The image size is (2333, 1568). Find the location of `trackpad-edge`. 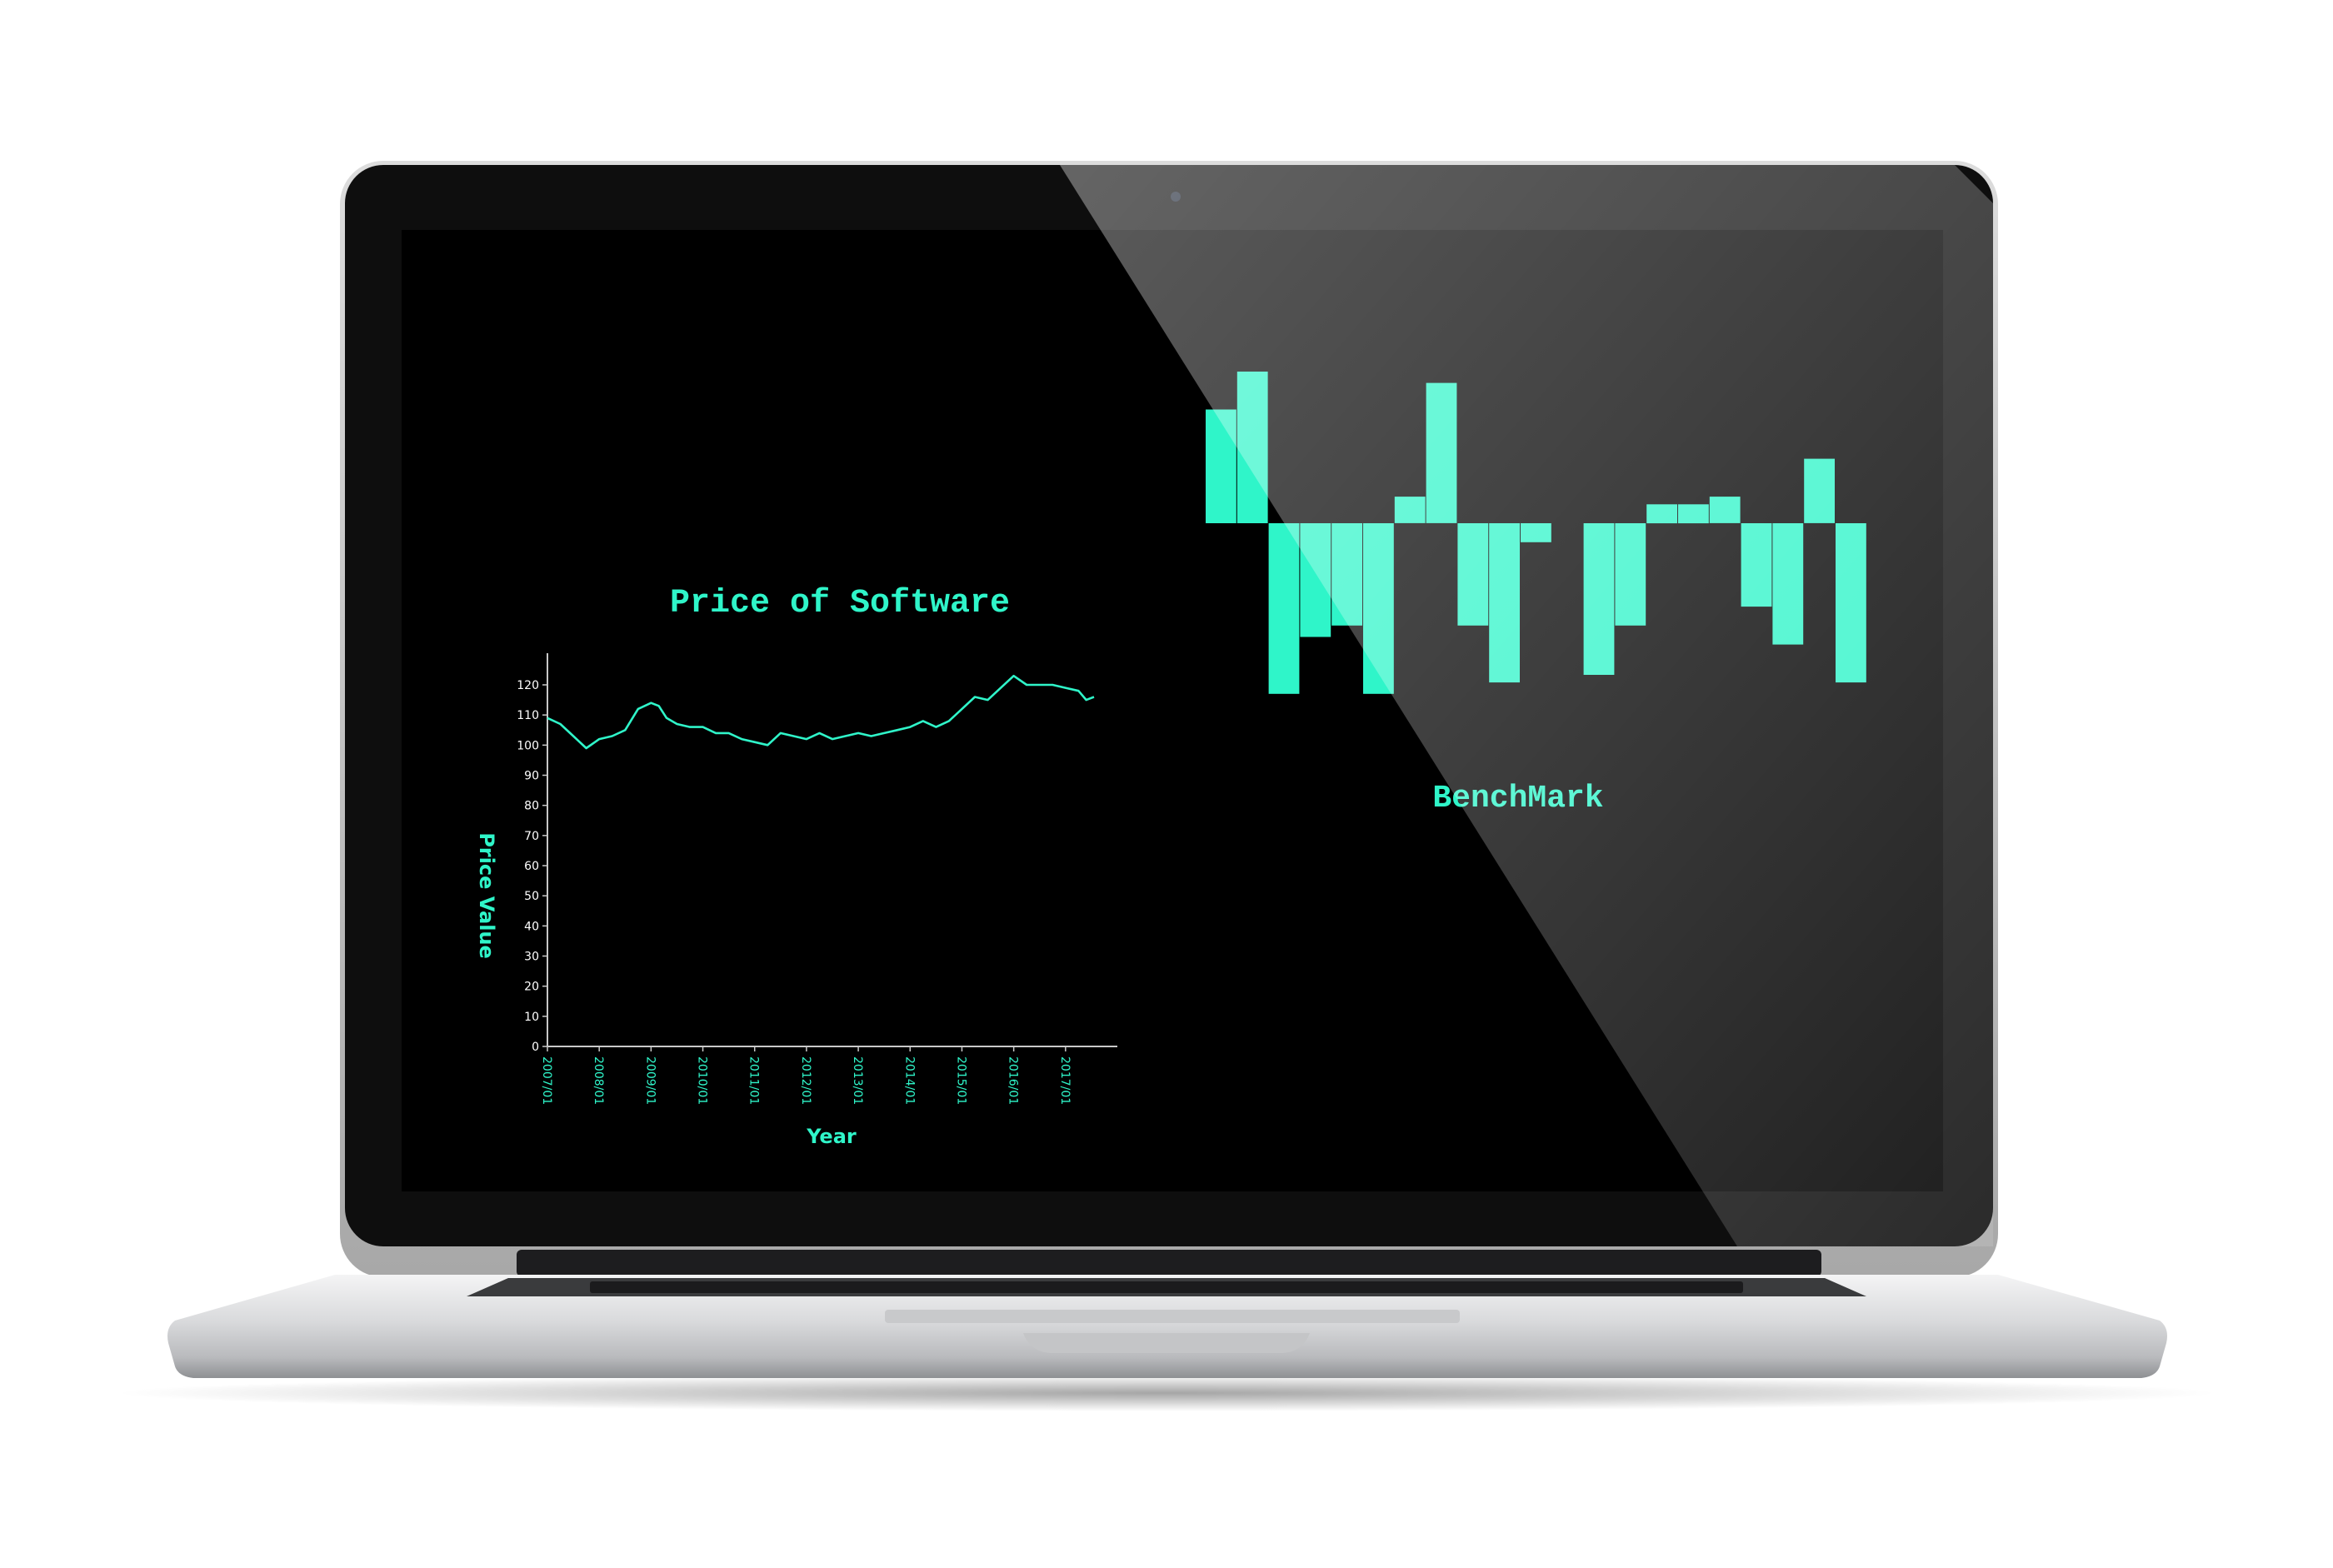

trackpad-edge is located at coordinates (1172, 1316).